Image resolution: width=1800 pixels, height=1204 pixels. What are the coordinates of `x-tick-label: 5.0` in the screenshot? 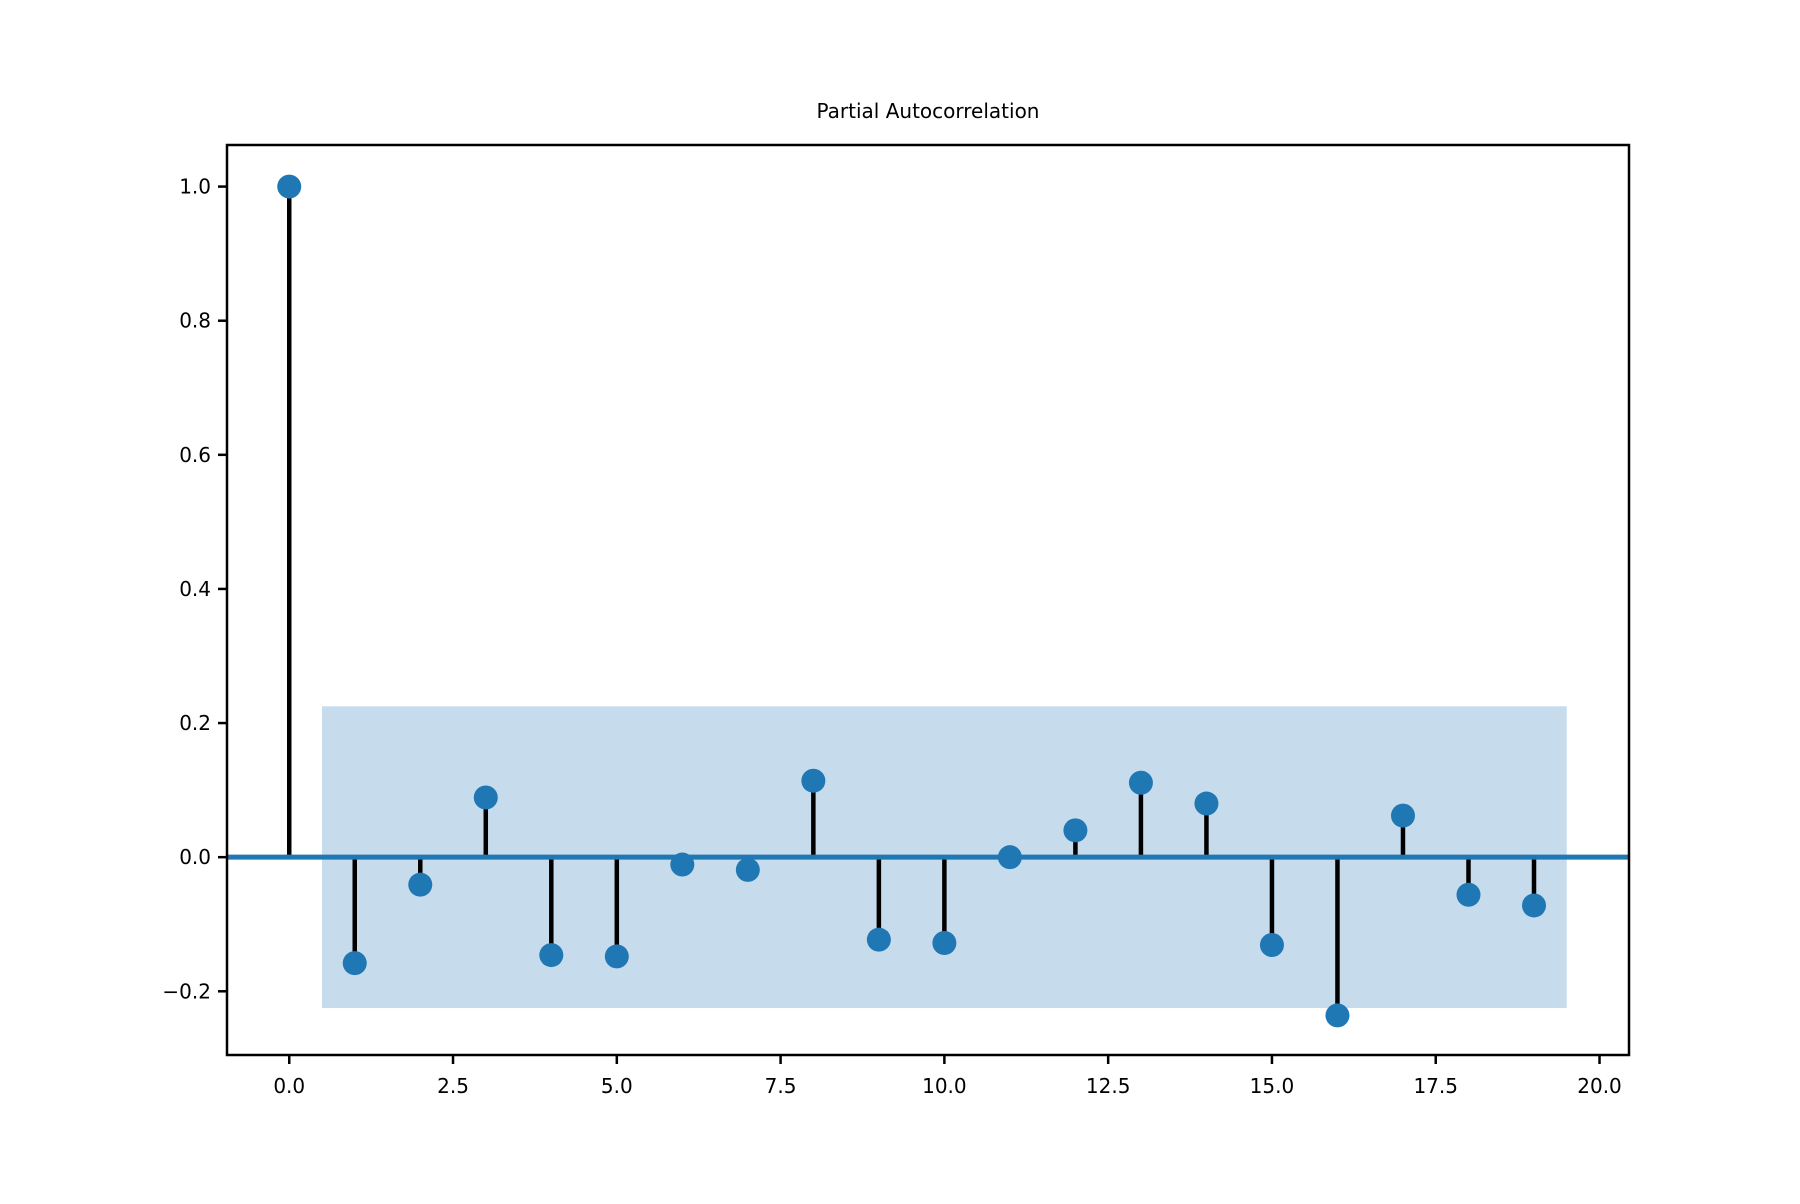 It's located at (617, 1086).